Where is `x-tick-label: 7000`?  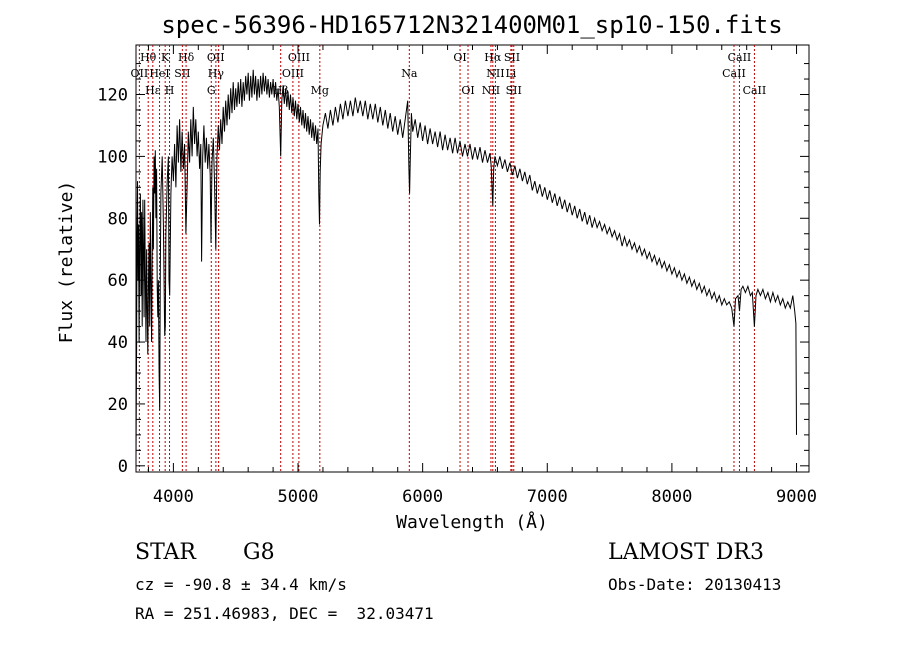
x-tick-label: 7000 is located at coordinates (547, 497).